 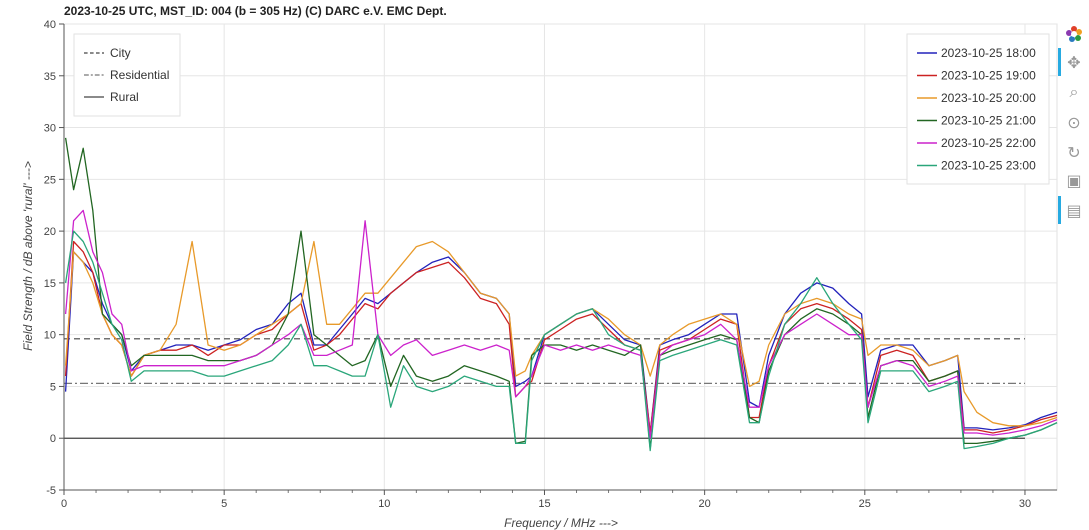 What do you see at coordinates (988, 121) in the screenshot?
I see `legend-label-series-3: 2023-10-25 21:00` at bounding box center [988, 121].